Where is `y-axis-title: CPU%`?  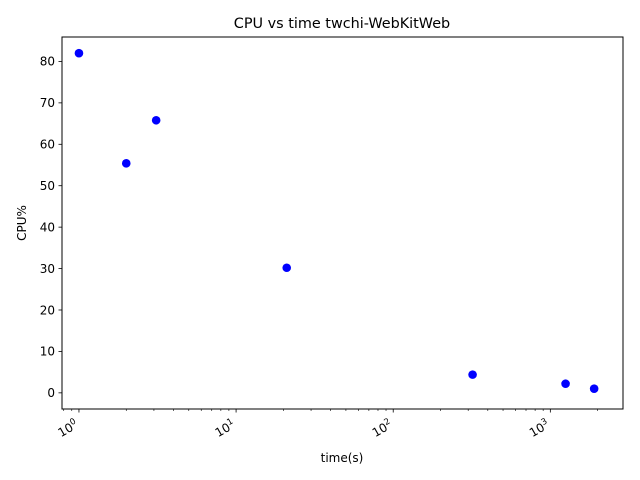
y-axis-title: CPU% is located at coordinates (22, 223).